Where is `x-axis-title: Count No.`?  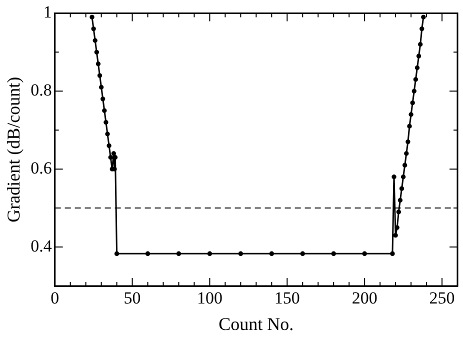
x-axis-title: Count No. is located at coordinates (256, 324).